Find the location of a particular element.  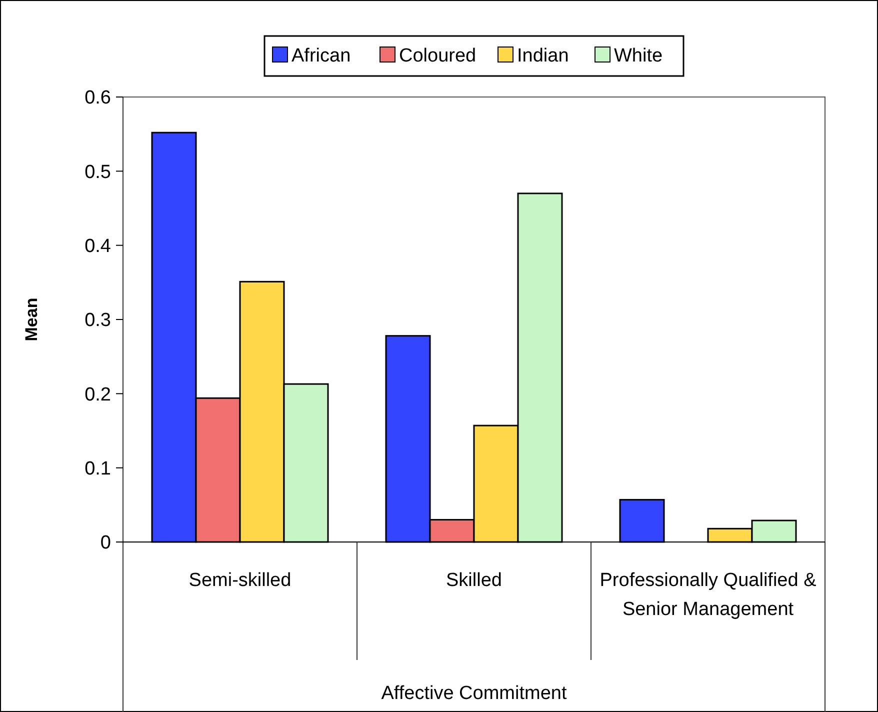

x-tick-label: Professionally Qualified & Senior Management is located at coordinates (708, 595).